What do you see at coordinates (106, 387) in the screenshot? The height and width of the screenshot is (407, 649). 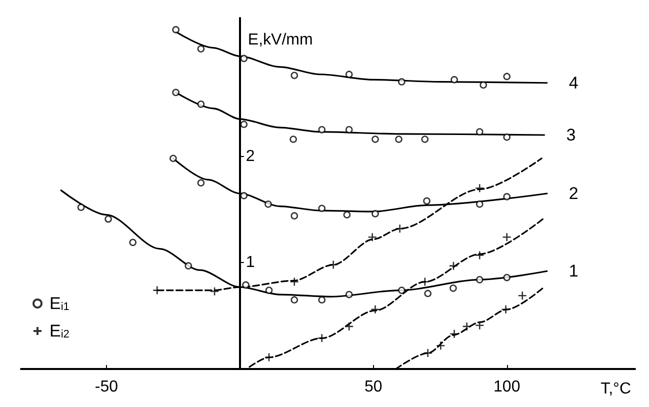 I see `x-tick-label: -50` at bounding box center [106, 387].